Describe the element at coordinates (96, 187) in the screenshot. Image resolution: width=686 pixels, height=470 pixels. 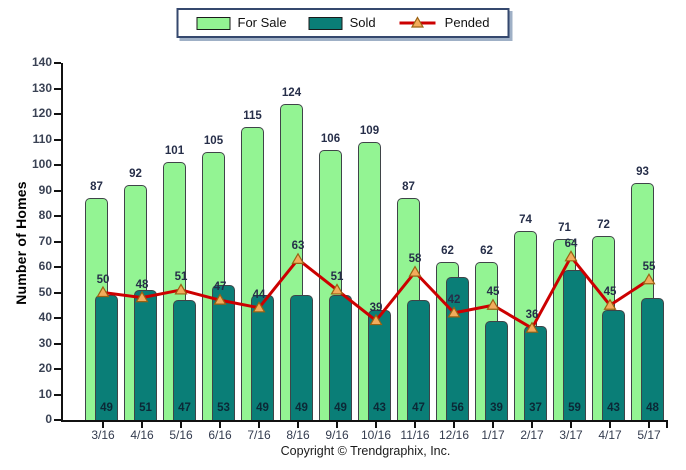
I see `forsale-value-label: 87` at that location.